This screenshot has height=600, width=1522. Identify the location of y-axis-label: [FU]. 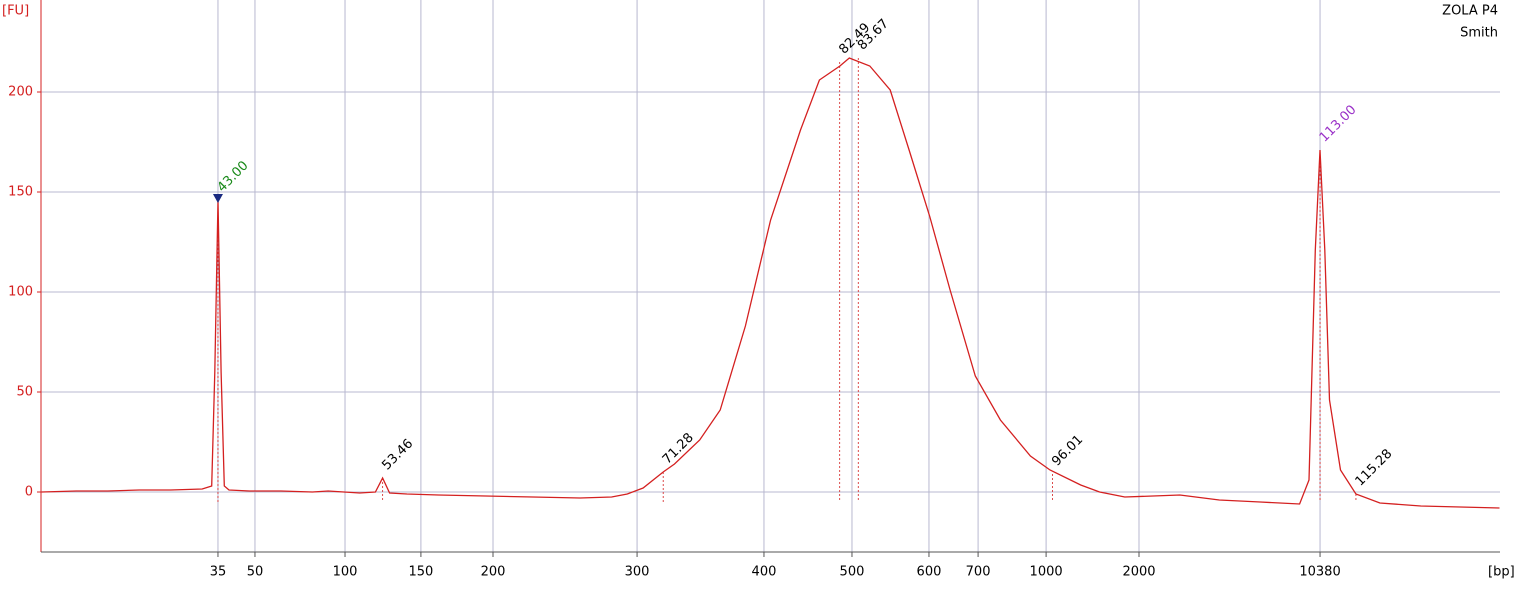
(15, 11).